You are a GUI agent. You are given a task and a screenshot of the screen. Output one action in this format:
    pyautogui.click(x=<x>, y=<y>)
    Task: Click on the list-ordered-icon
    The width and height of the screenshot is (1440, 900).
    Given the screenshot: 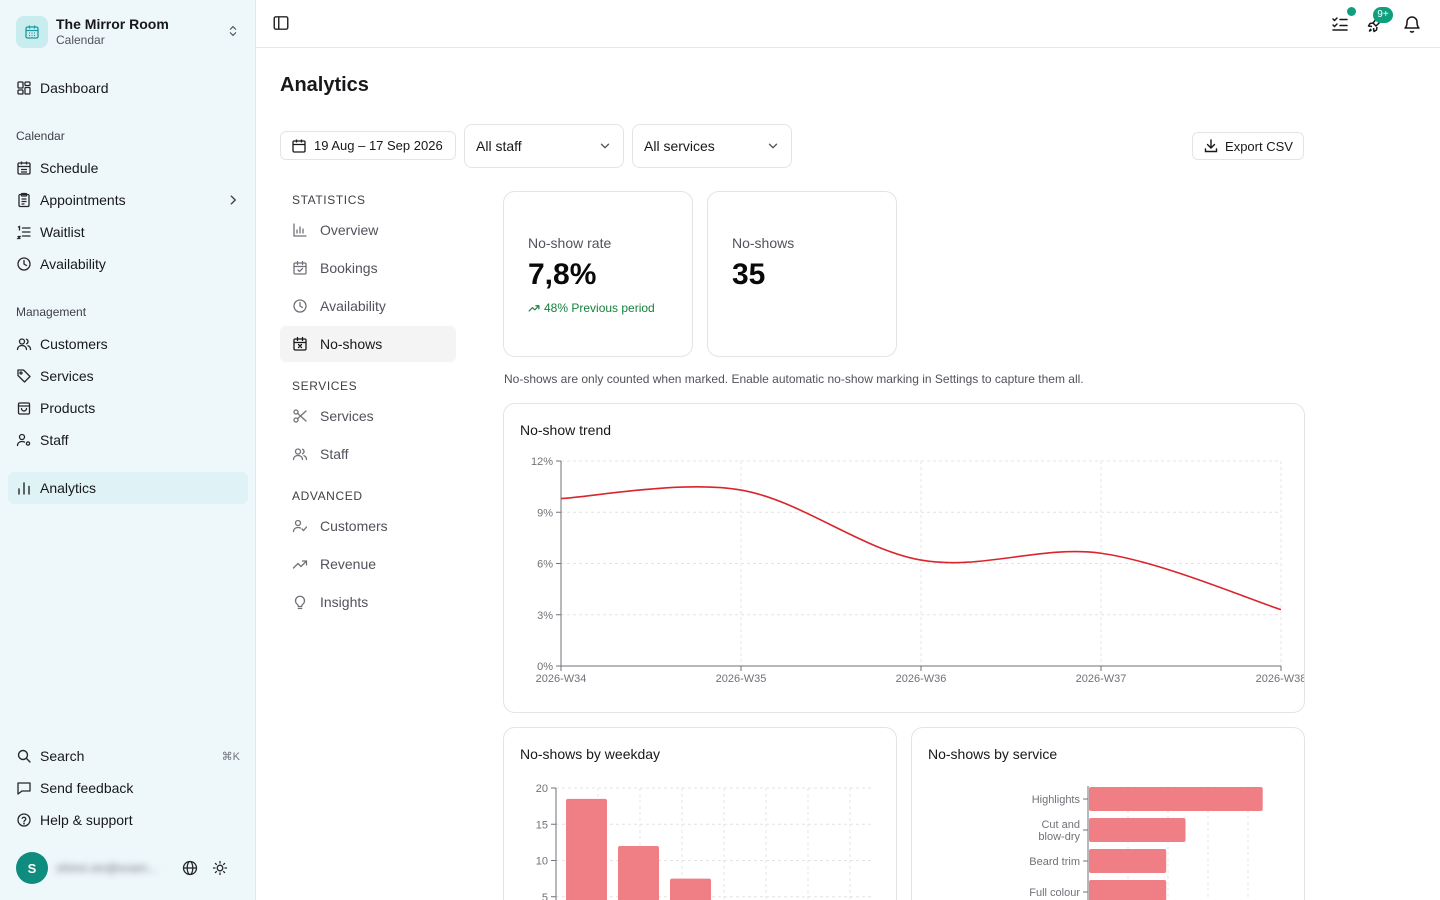 What is the action you would take?
    pyautogui.click(x=24, y=232)
    